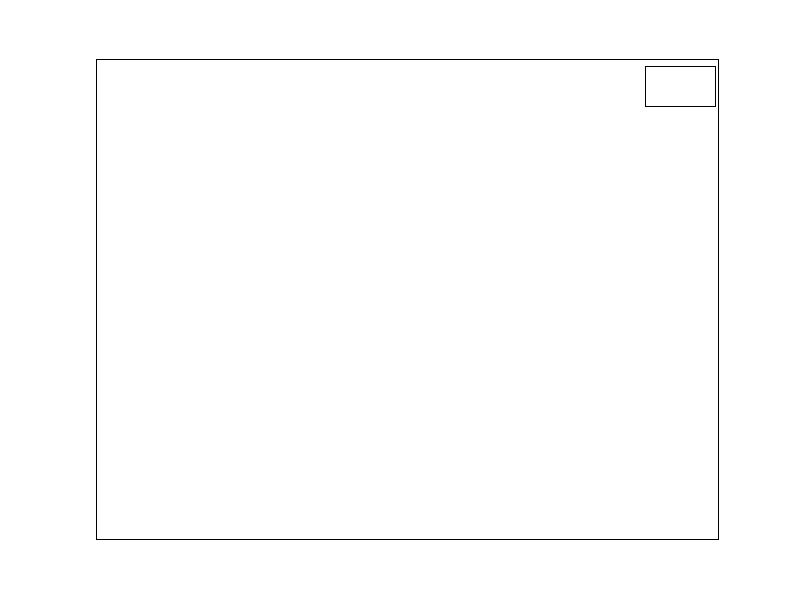 Image resolution: width=800 pixels, height=600 pixels. I want to click on legend, so click(680, 86).